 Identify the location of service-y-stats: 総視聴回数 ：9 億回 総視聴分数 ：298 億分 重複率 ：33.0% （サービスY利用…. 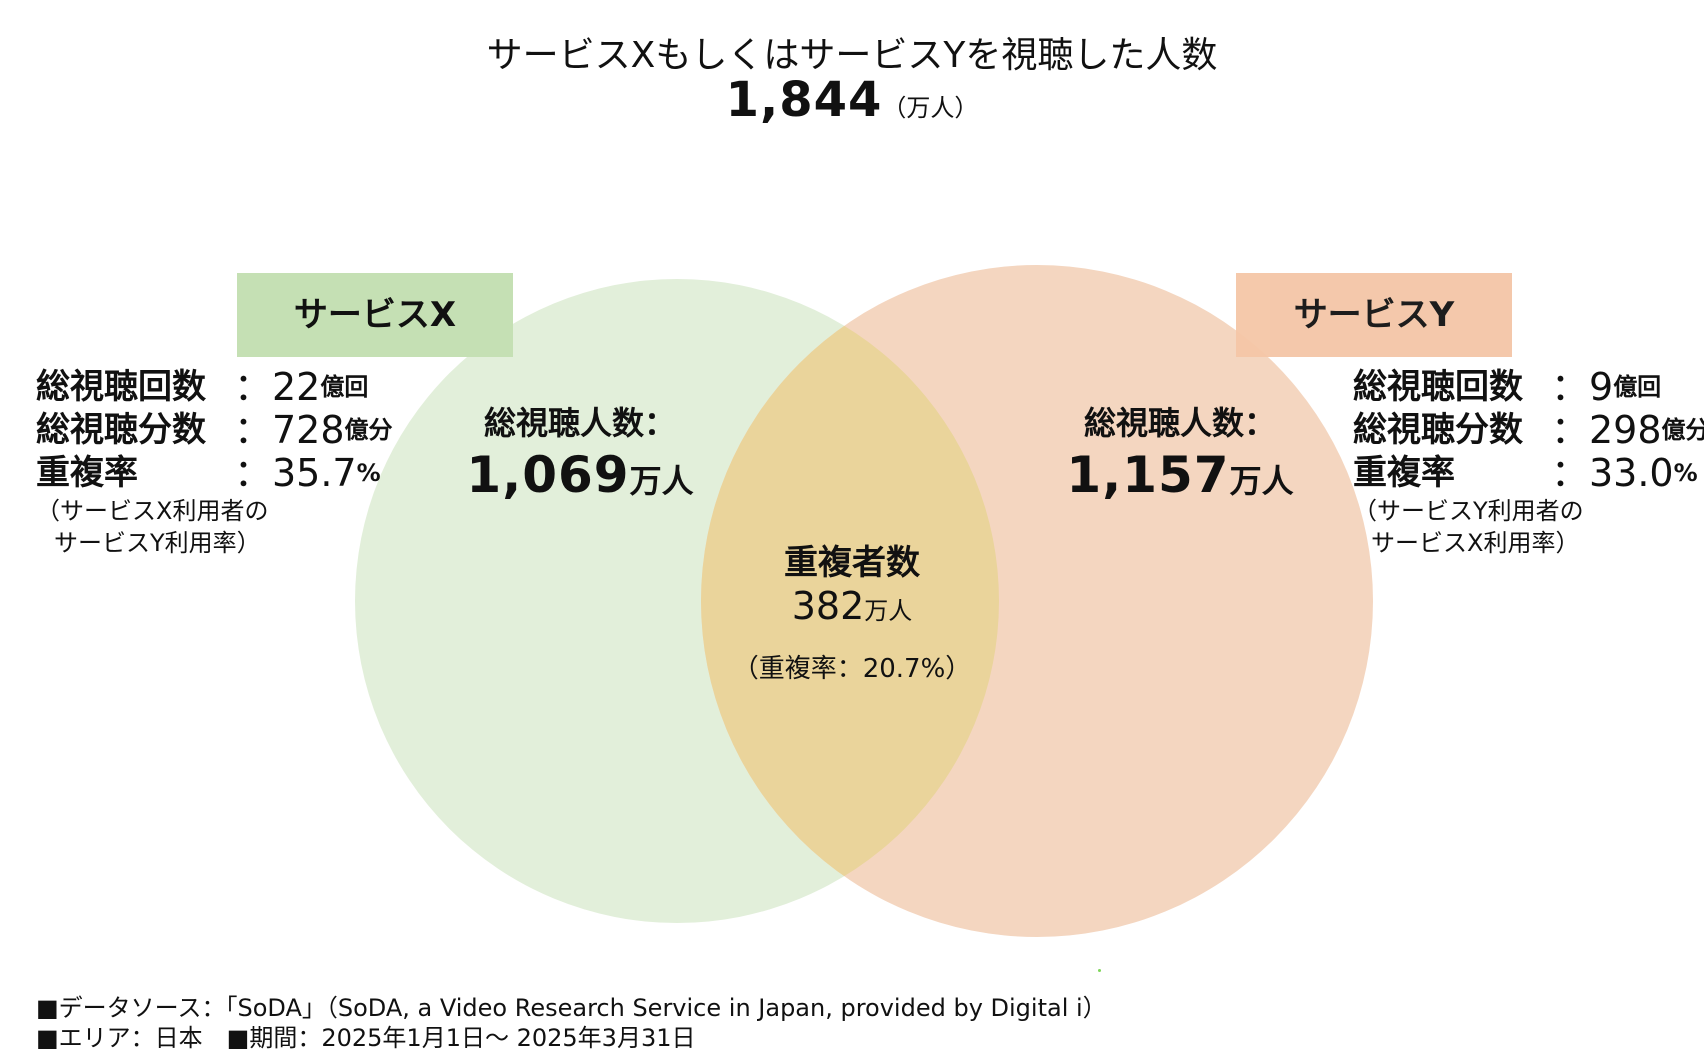
(1528, 462).